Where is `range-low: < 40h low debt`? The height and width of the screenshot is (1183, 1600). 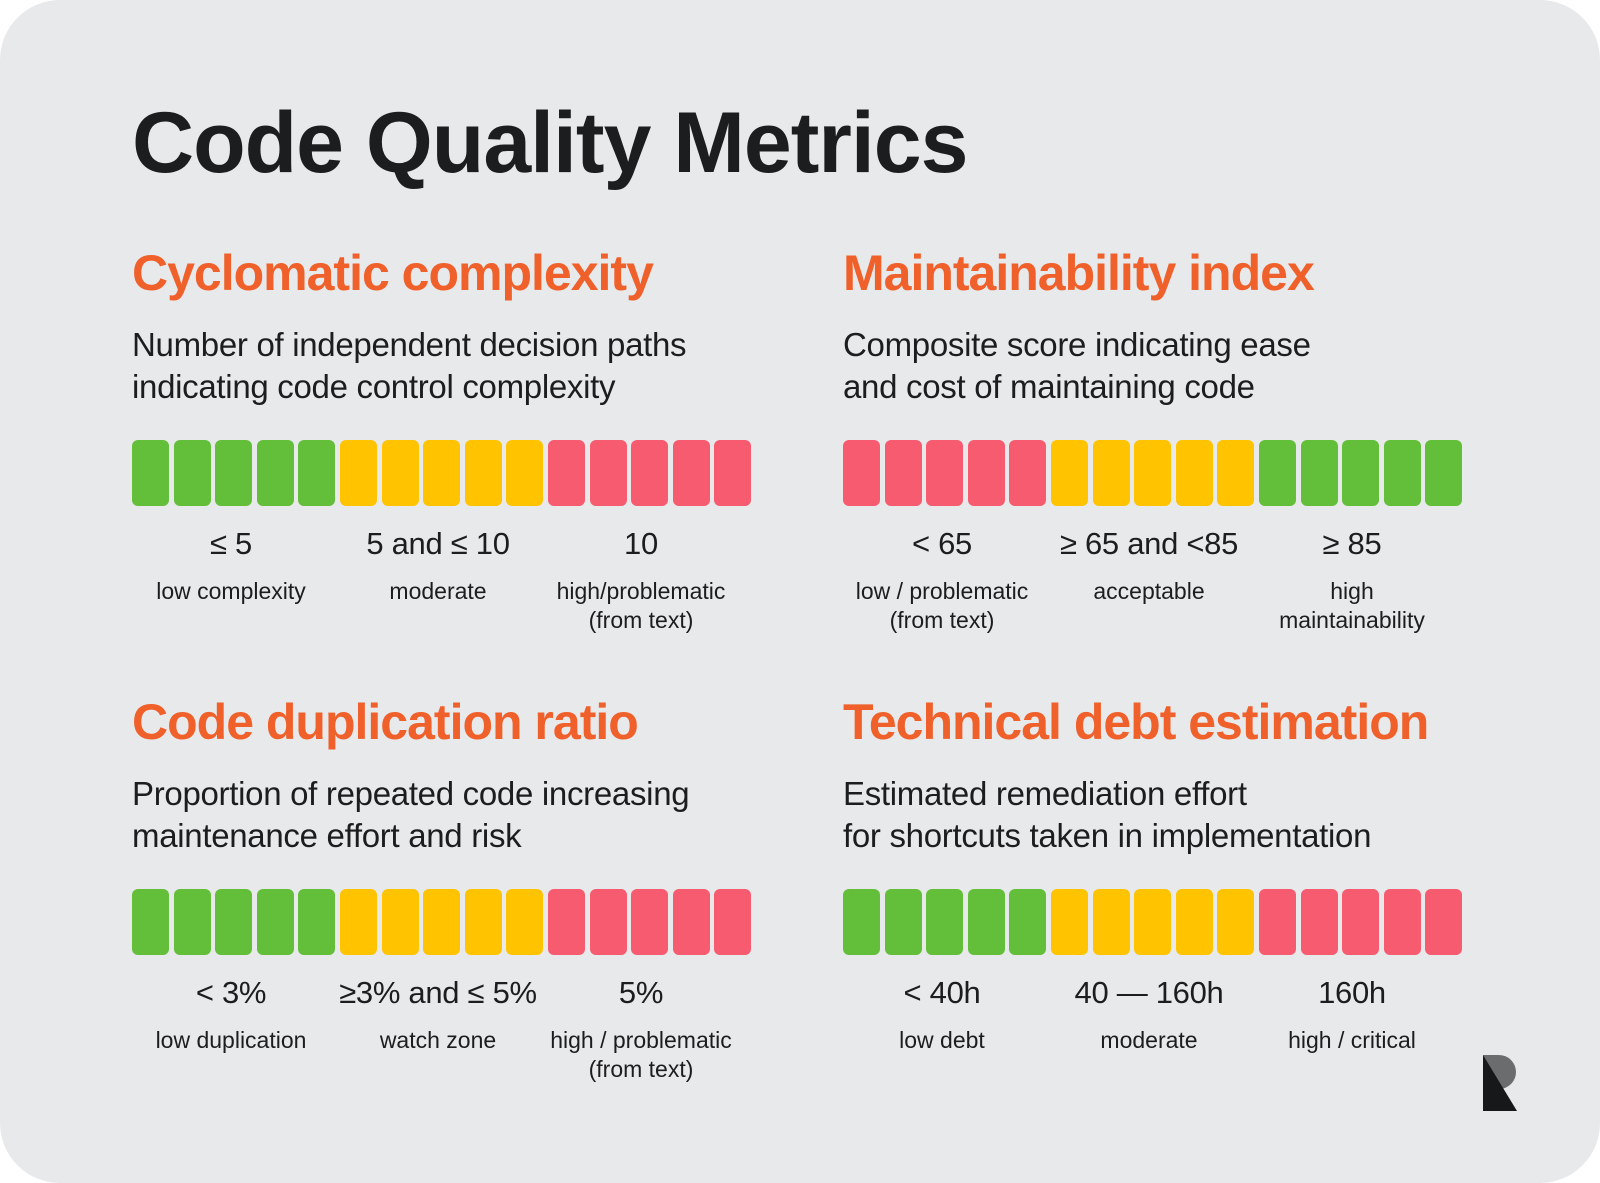 range-low: < 40h low debt is located at coordinates (942, 1016).